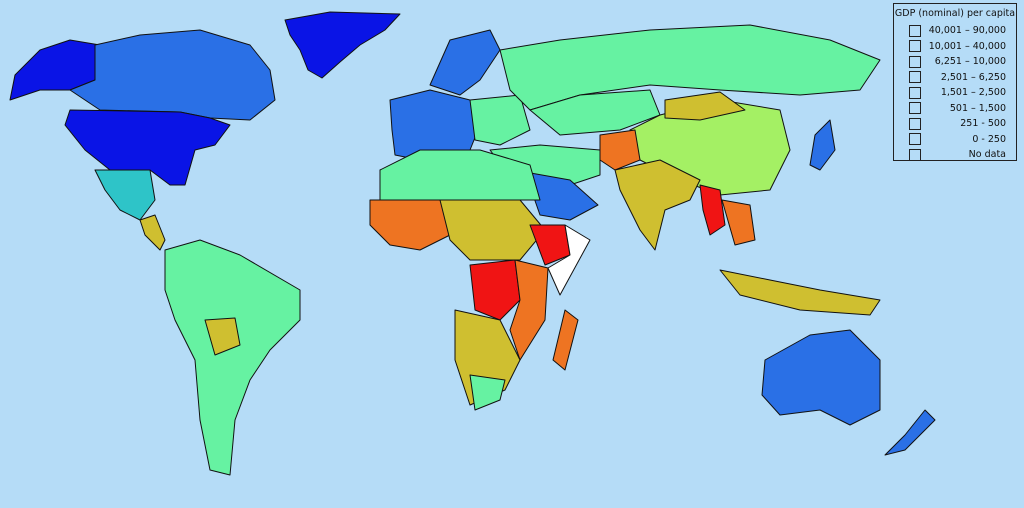  Describe the element at coordinates (657, 205) in the screenshot. I see `region-india` at that location.